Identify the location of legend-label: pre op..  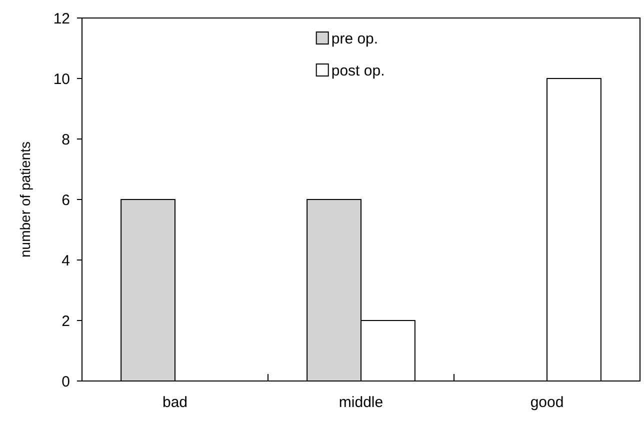
(354, 39).